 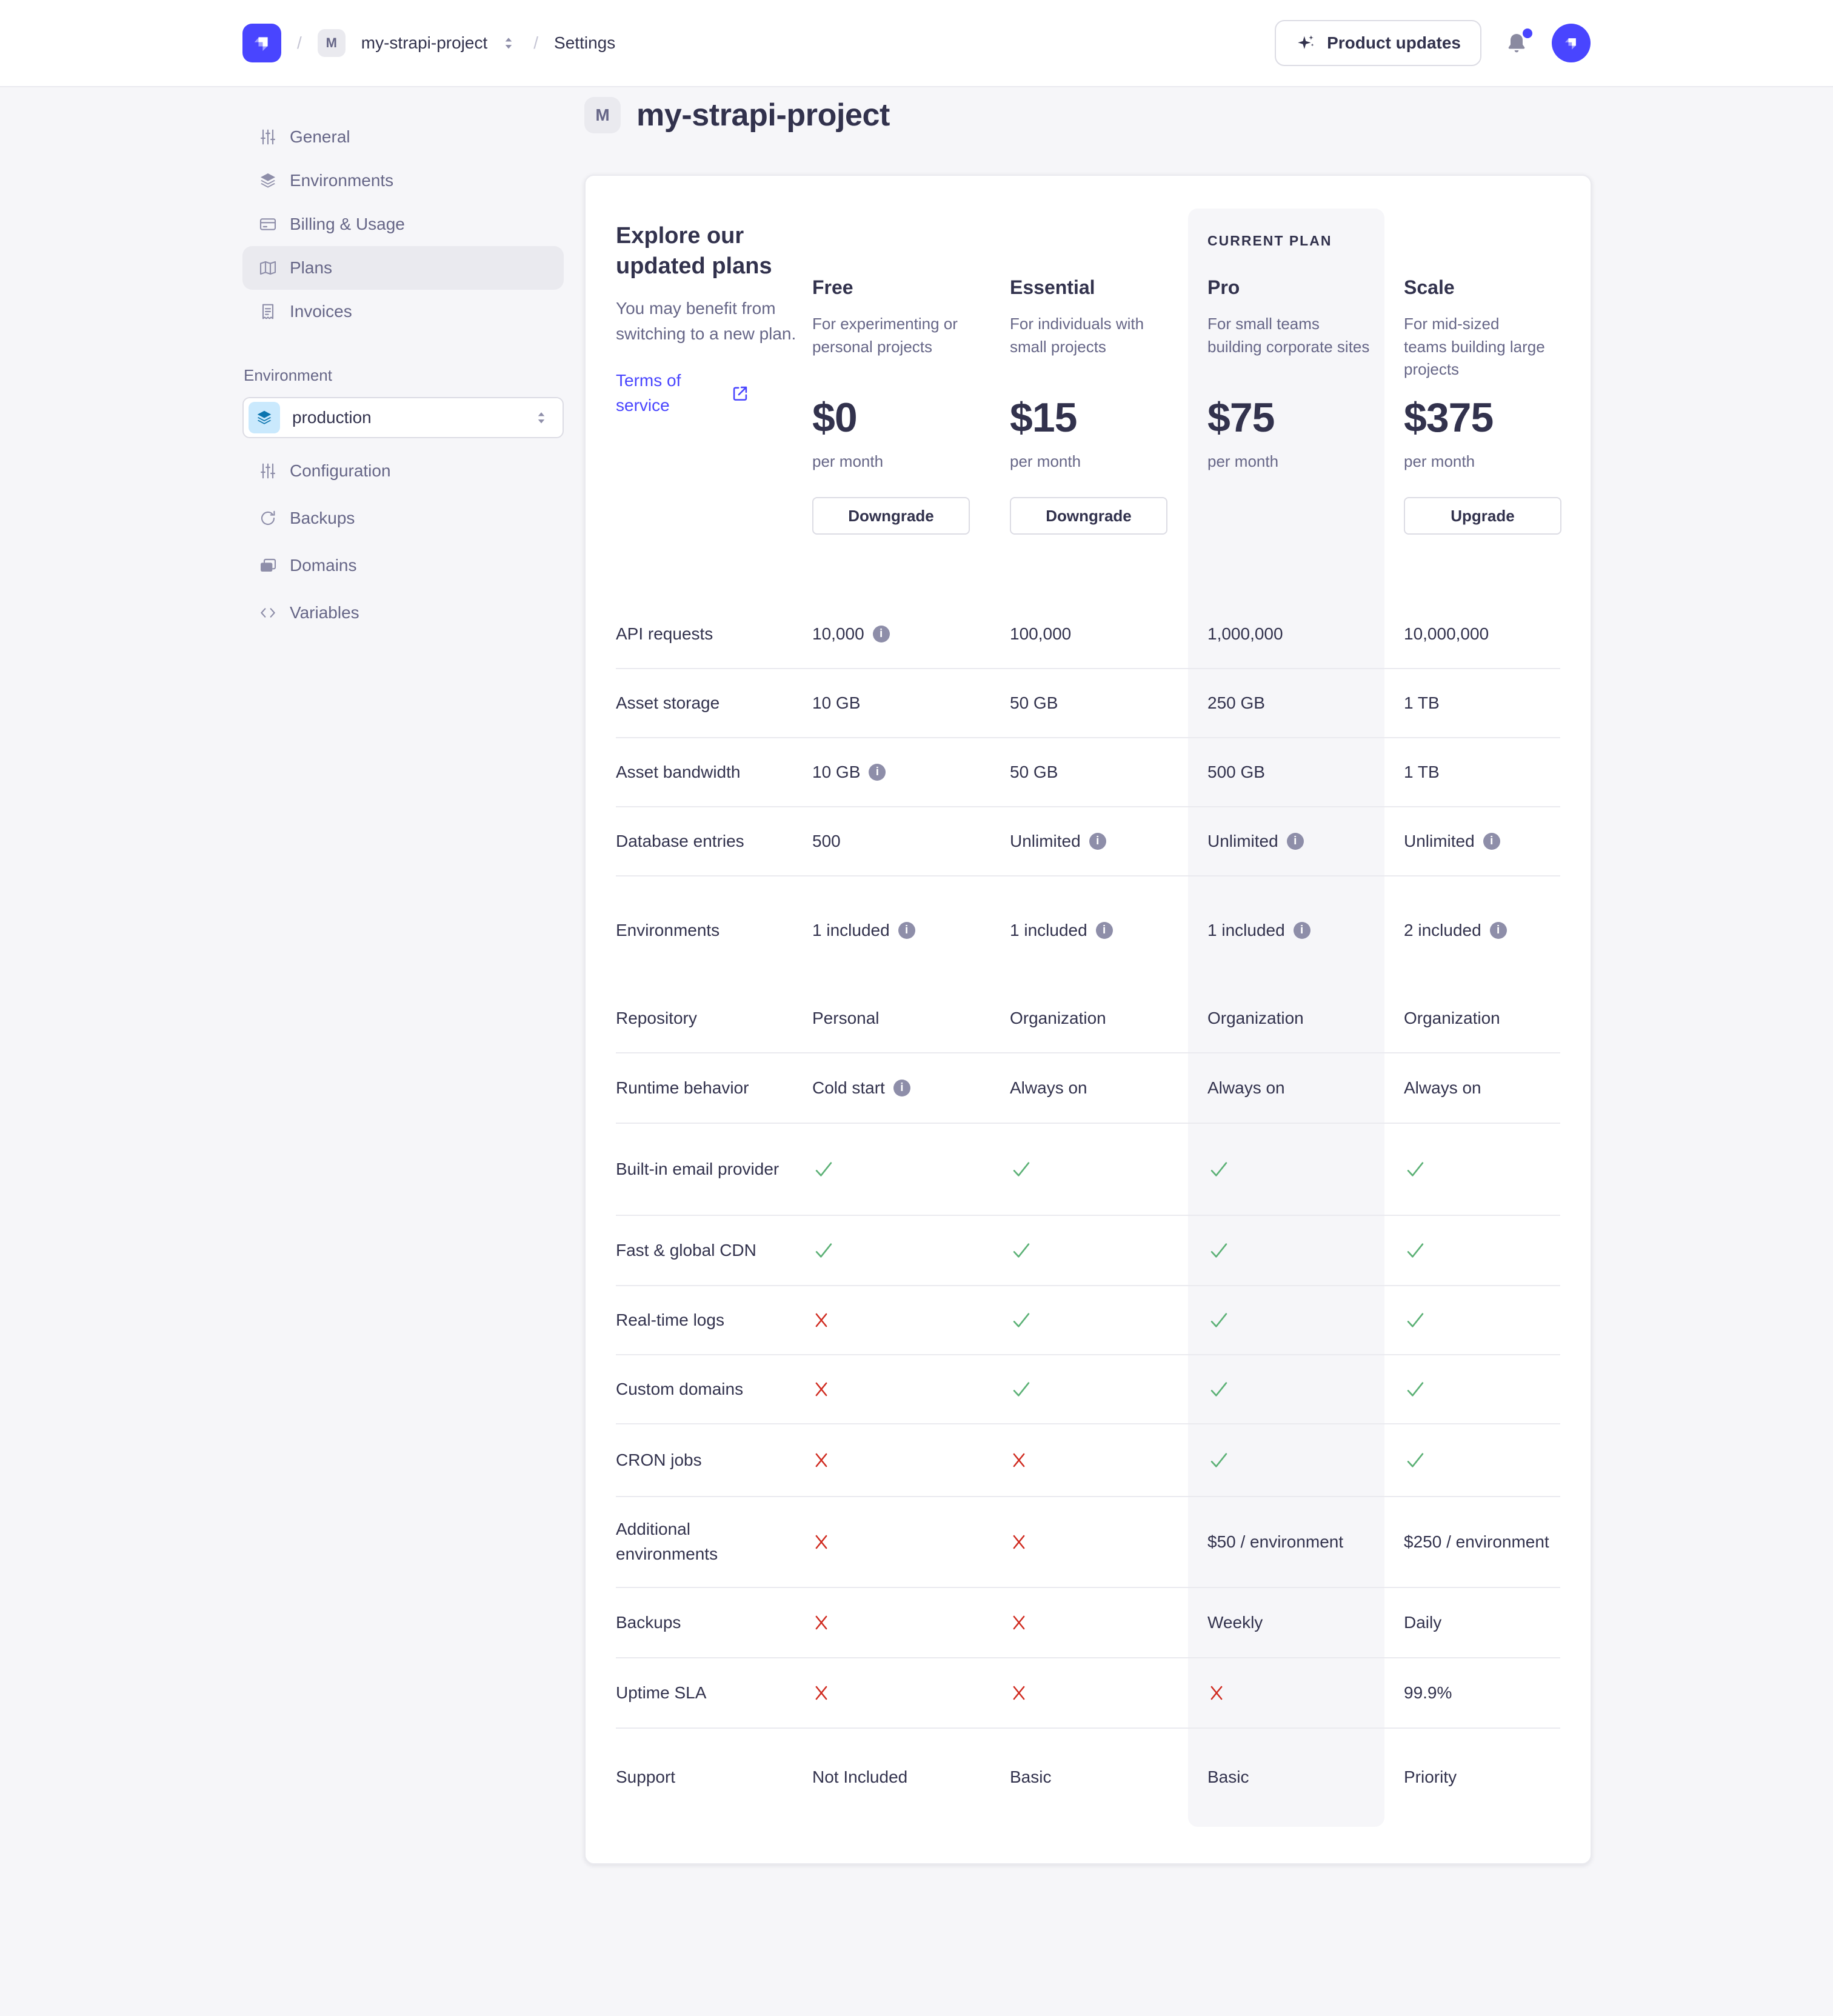 What do you see at coordinates (268, 565) in the screenshot?
I see `wallet-icon` at bounding box center [268, 565].